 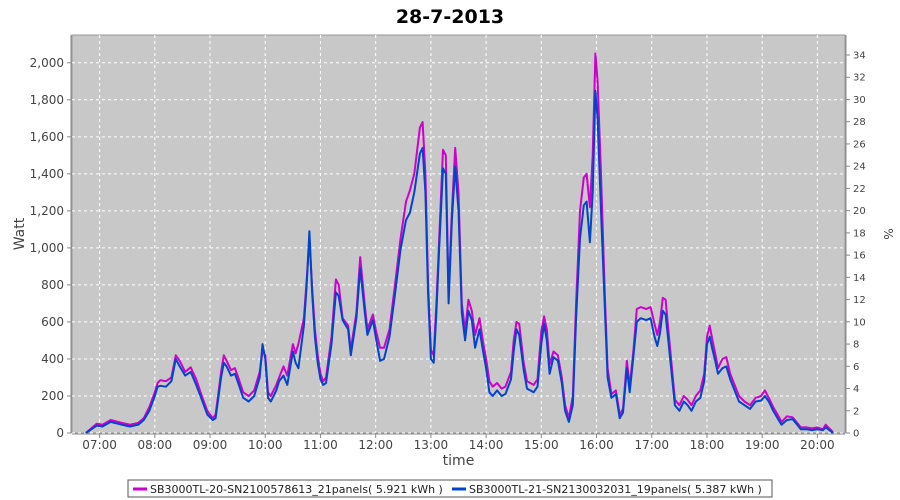 I want to click on y2-tick-label: 30, so click(x=859, y=100).